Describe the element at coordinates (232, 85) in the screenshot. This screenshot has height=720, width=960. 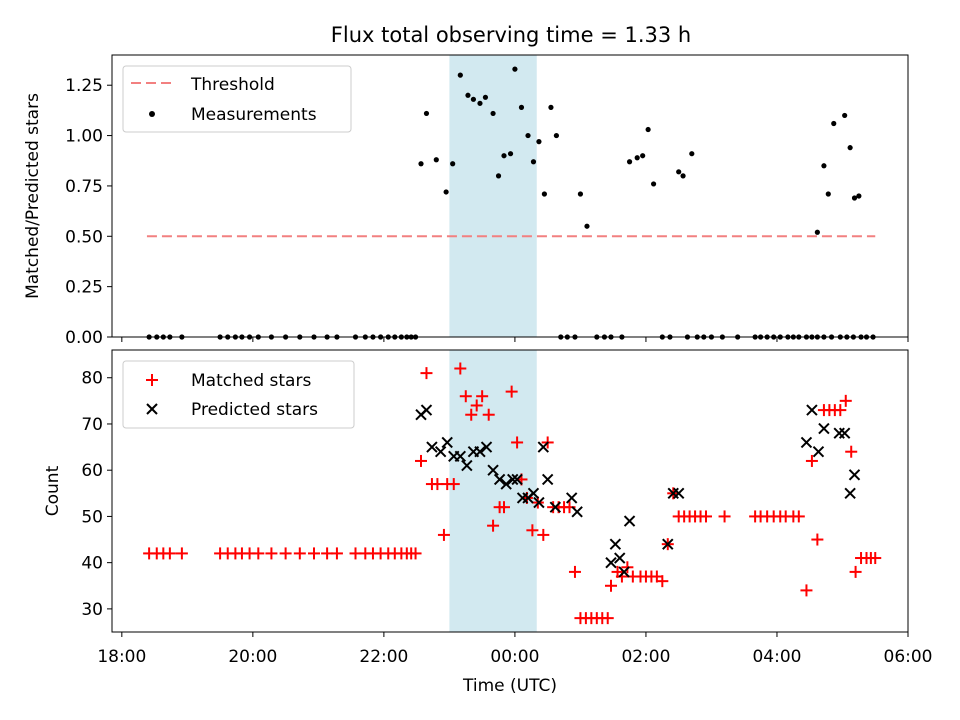
I see `legend-threshold-label: Threshold` at that location.